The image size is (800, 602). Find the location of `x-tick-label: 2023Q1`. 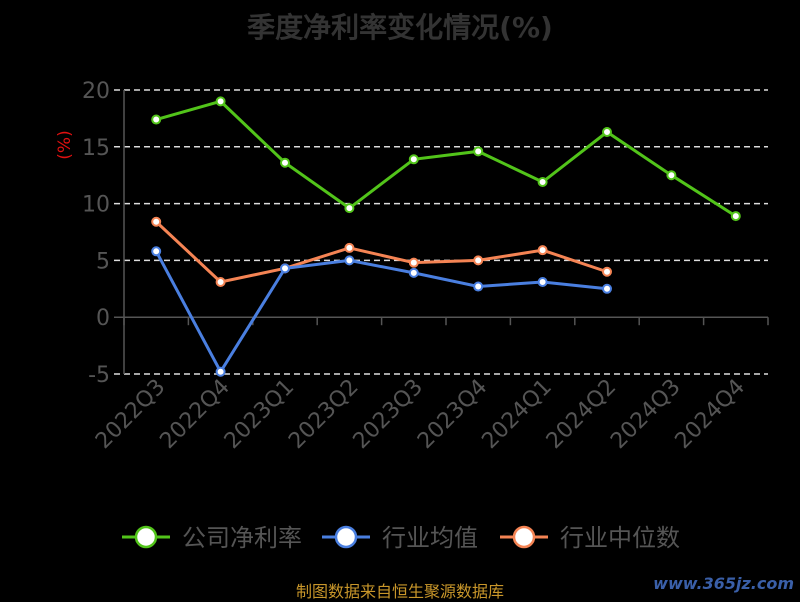

x-tick-label: 2023Q1 is located at coordinates (259, 414).